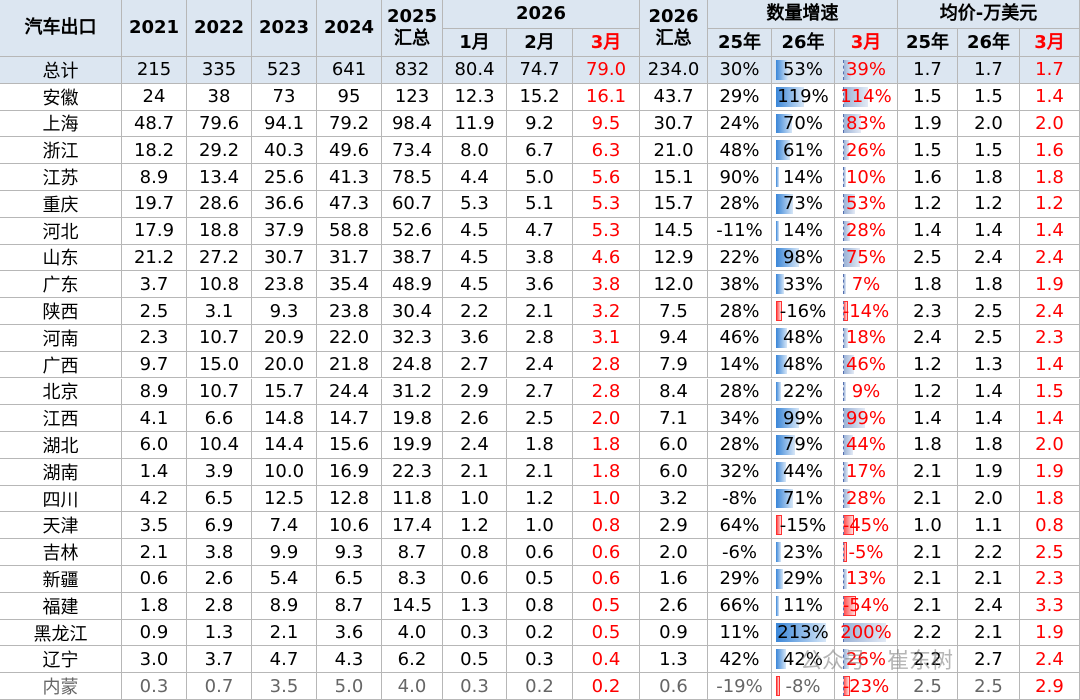 Image resolution: width=1080 pixels, height=700 pixels. Describe the element at coordinates (284, 419) in the screenshot. I see `table-cell: 14.8` at that location.